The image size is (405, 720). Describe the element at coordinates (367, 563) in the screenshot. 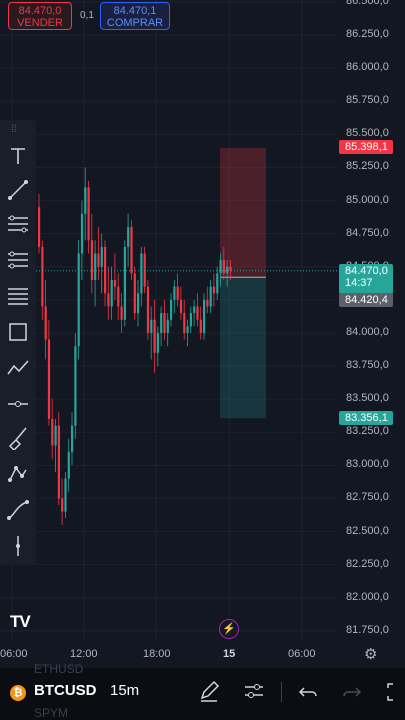

I see `price-label: 82.250,0` at that location.